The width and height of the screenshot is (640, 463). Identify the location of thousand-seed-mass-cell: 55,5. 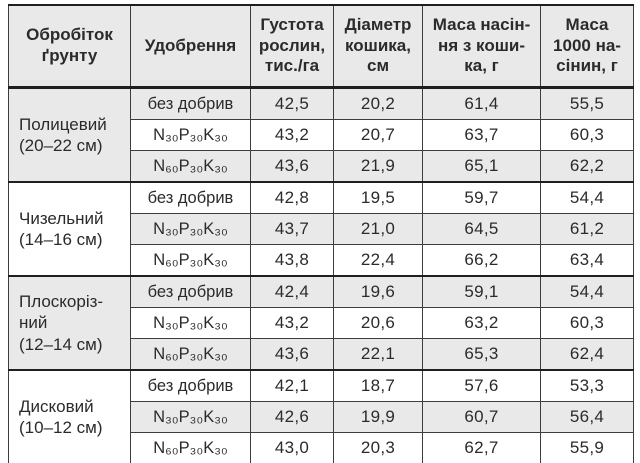
(587, 103).